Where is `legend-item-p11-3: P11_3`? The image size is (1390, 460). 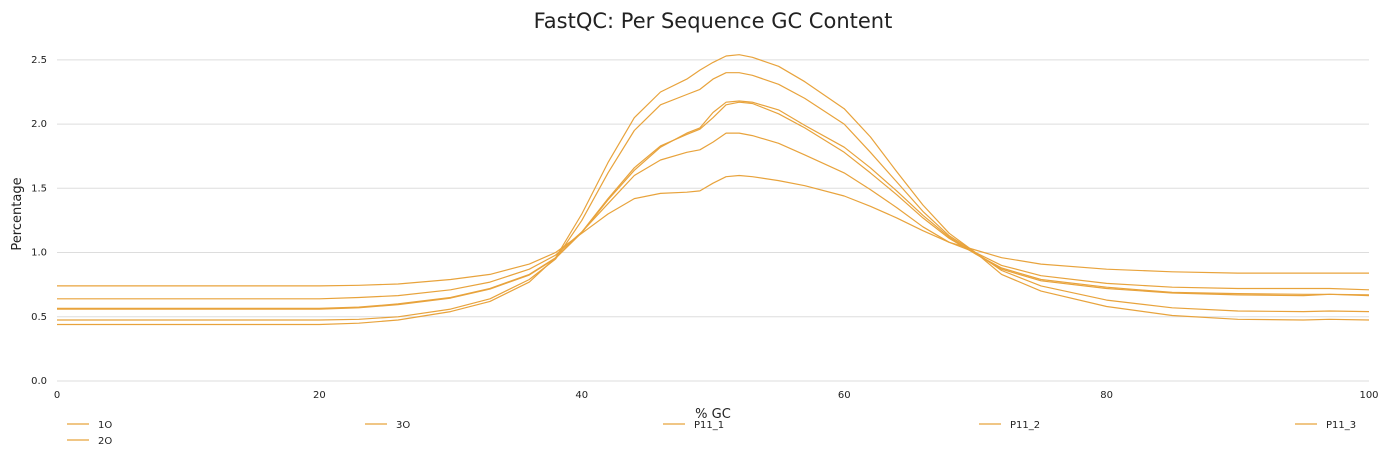 legend-item-p11-3: P11_3 is located at coordinates (1325, 425).